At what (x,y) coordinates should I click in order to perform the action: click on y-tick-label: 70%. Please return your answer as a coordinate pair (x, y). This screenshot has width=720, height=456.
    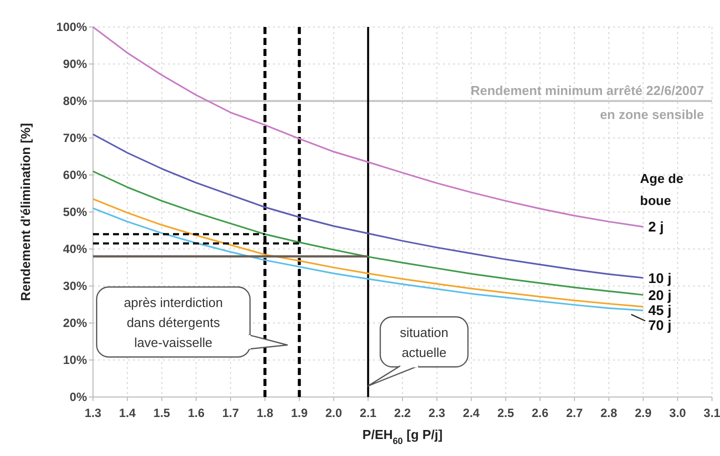
    Looking at the image, I should click on (75, 138).